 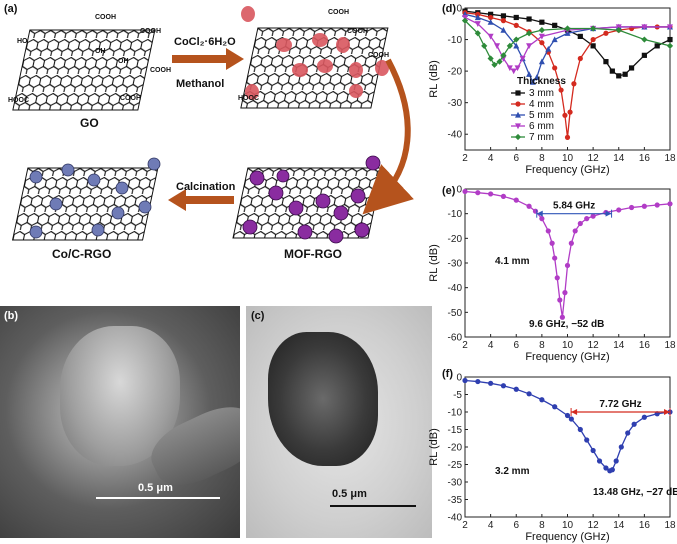 What do you see at coordinates (449, 9) in the screenshot?
I see `panel-label-d: (d)` at bounding box center [449, 9].